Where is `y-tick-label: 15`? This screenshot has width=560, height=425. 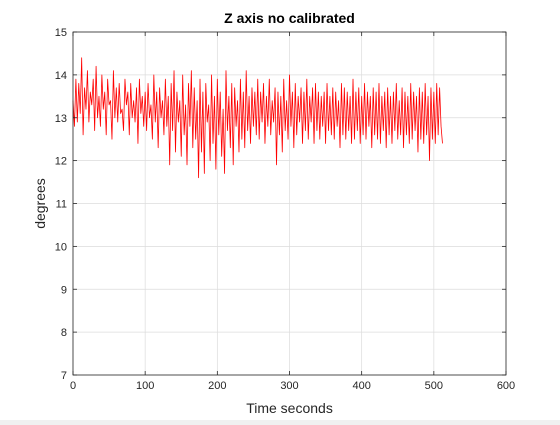
y-tick-label: 15 is located at coordinates (61, 33).